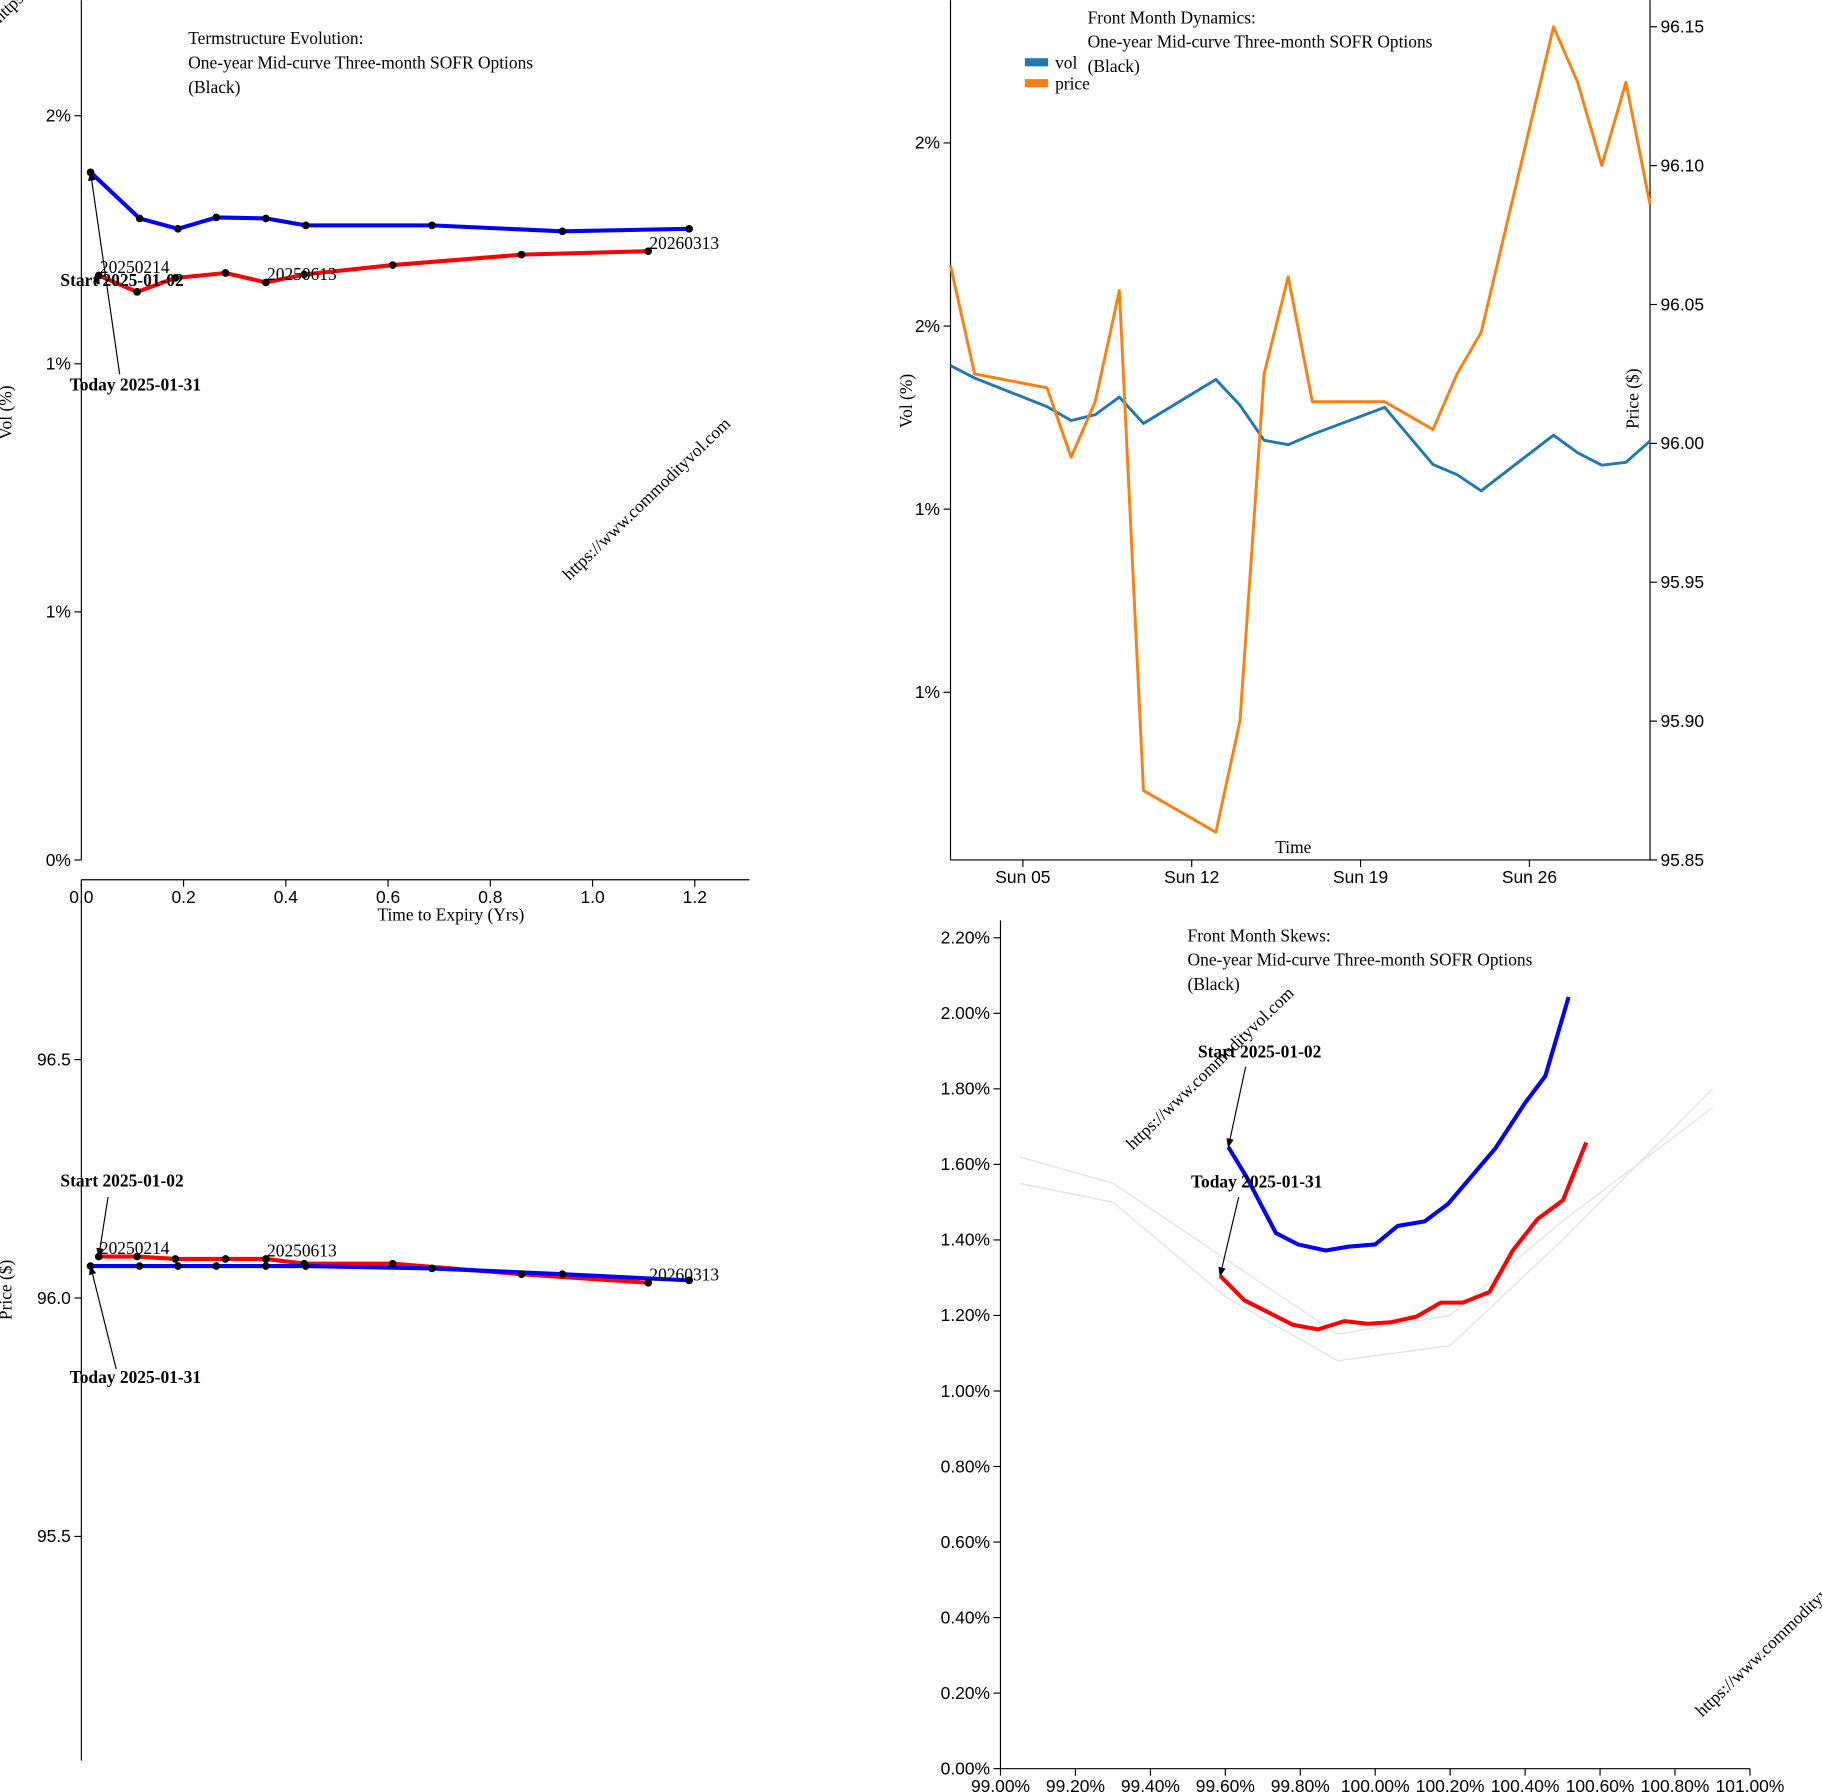 The image size is (1822, 1792). Describe the element at coordinates (1375, 1784) in the screenshot. I see `x-tick-label: 100.00%` at that location.